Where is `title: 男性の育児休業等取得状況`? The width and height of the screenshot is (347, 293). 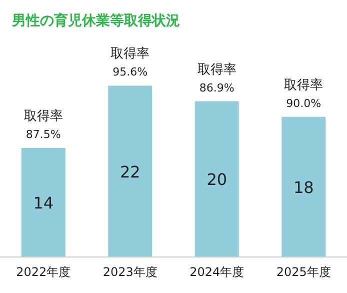
title: 男性の育児休業等取得状況 is located at coordinates (96, 21).